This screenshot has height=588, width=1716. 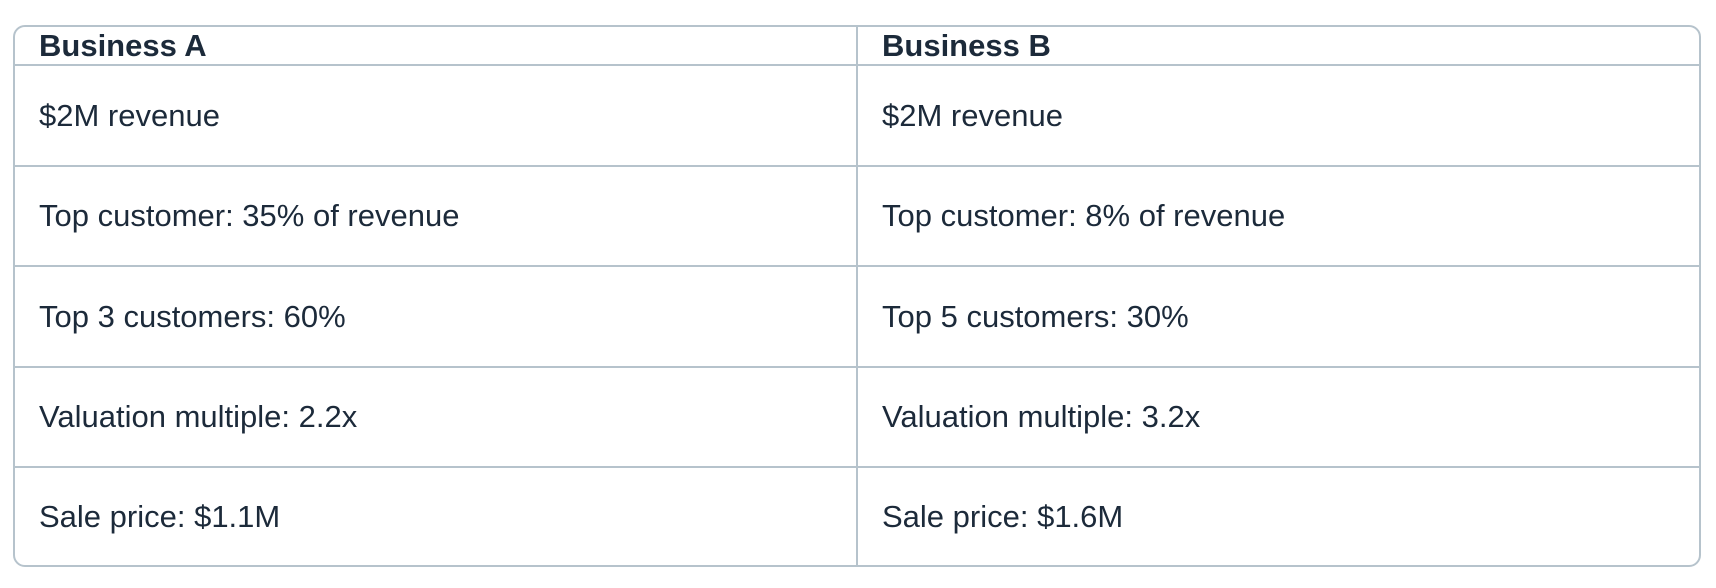 I want to click on table-cell: Top 3 customers: 60%, so click(x=436, y=317).